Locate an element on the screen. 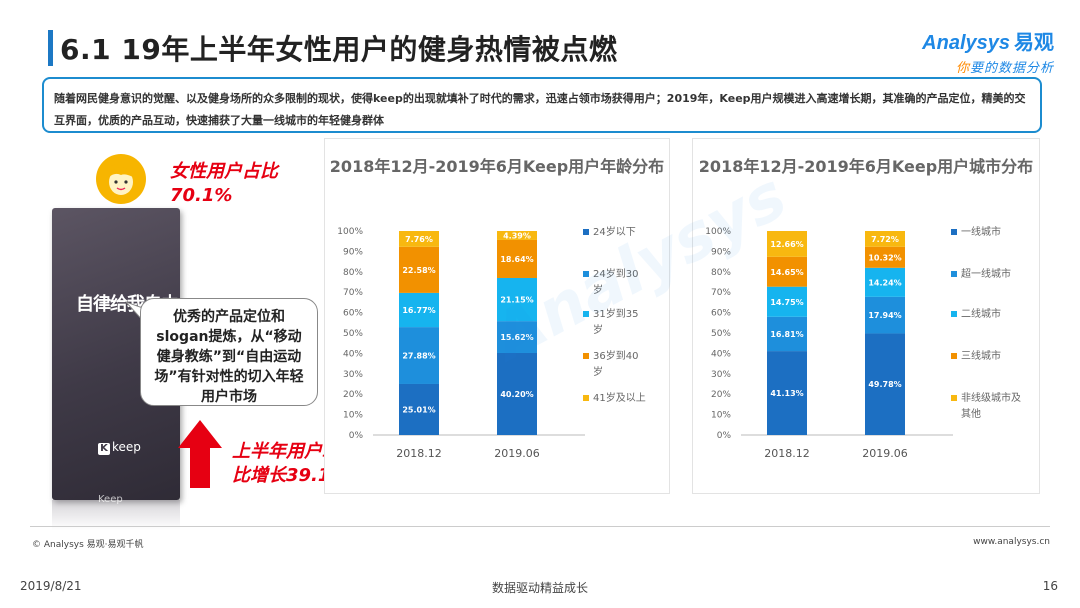 Image resolution: width=1080 pixels, height=608 pixels. y-tick-label: 40% is located at coordinates (353, 354).